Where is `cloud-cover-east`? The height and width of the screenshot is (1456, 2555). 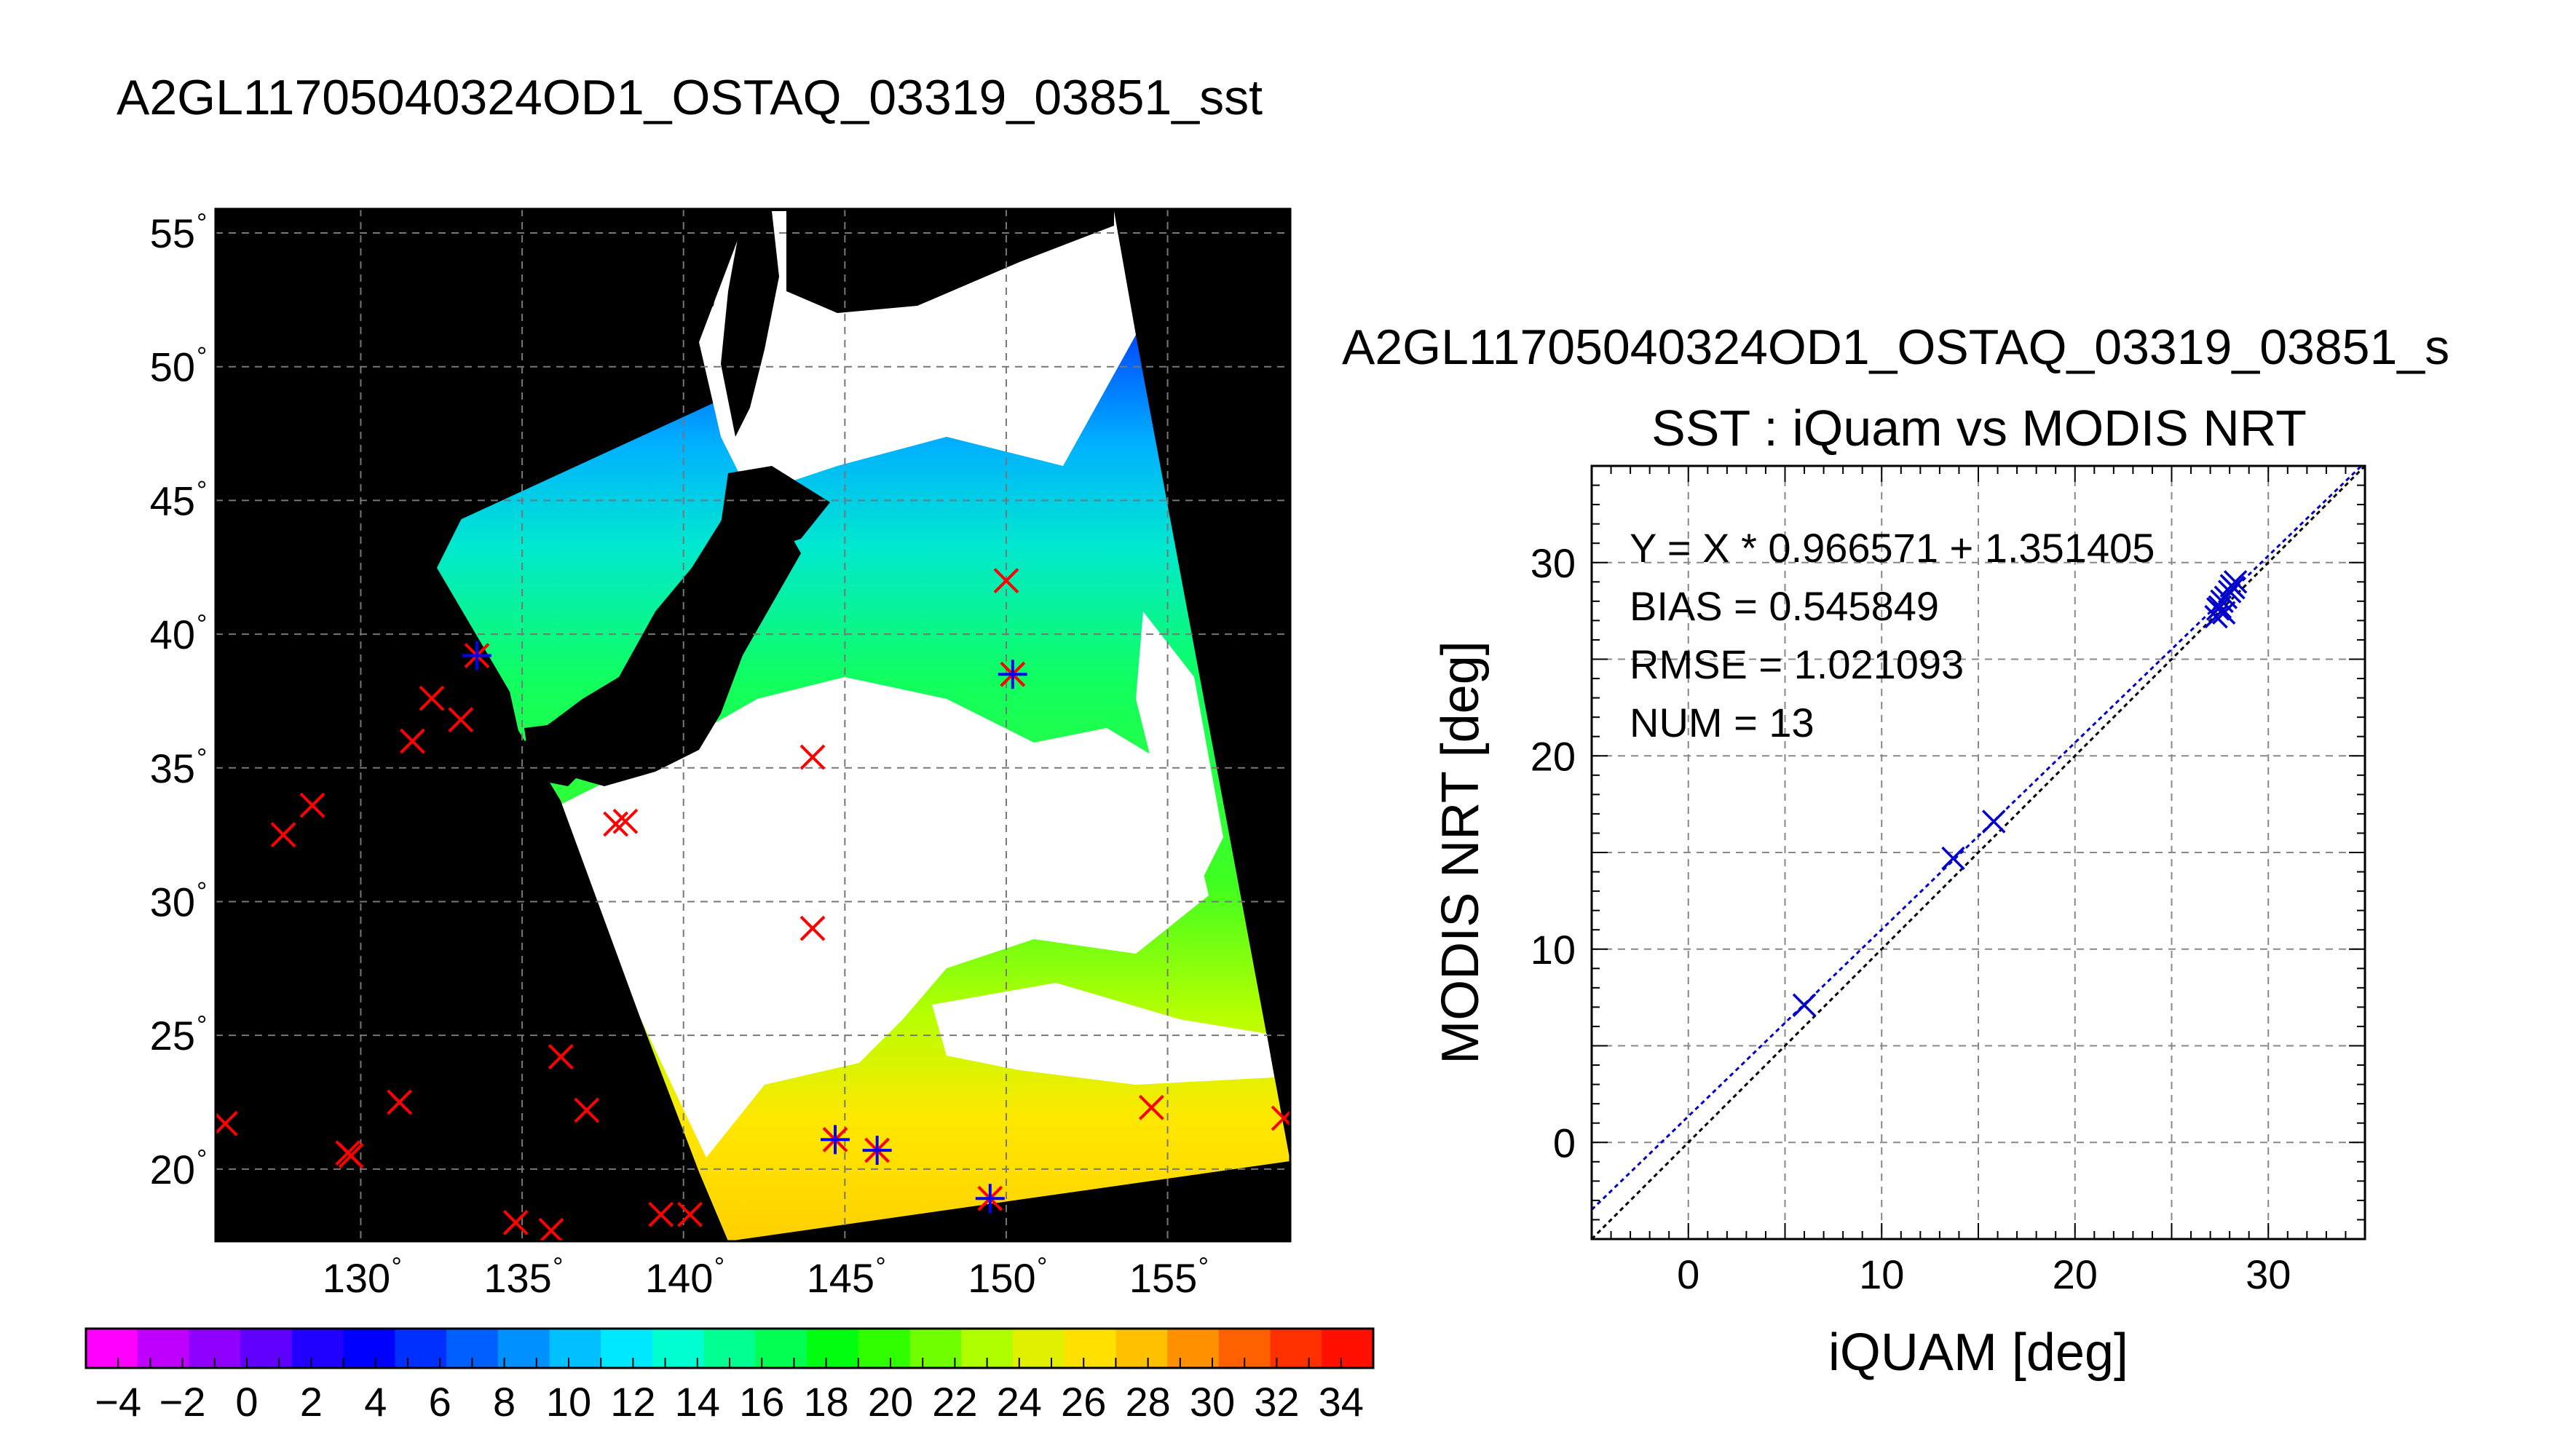
cloud-cover-east is located at coordinates (1179, 746).